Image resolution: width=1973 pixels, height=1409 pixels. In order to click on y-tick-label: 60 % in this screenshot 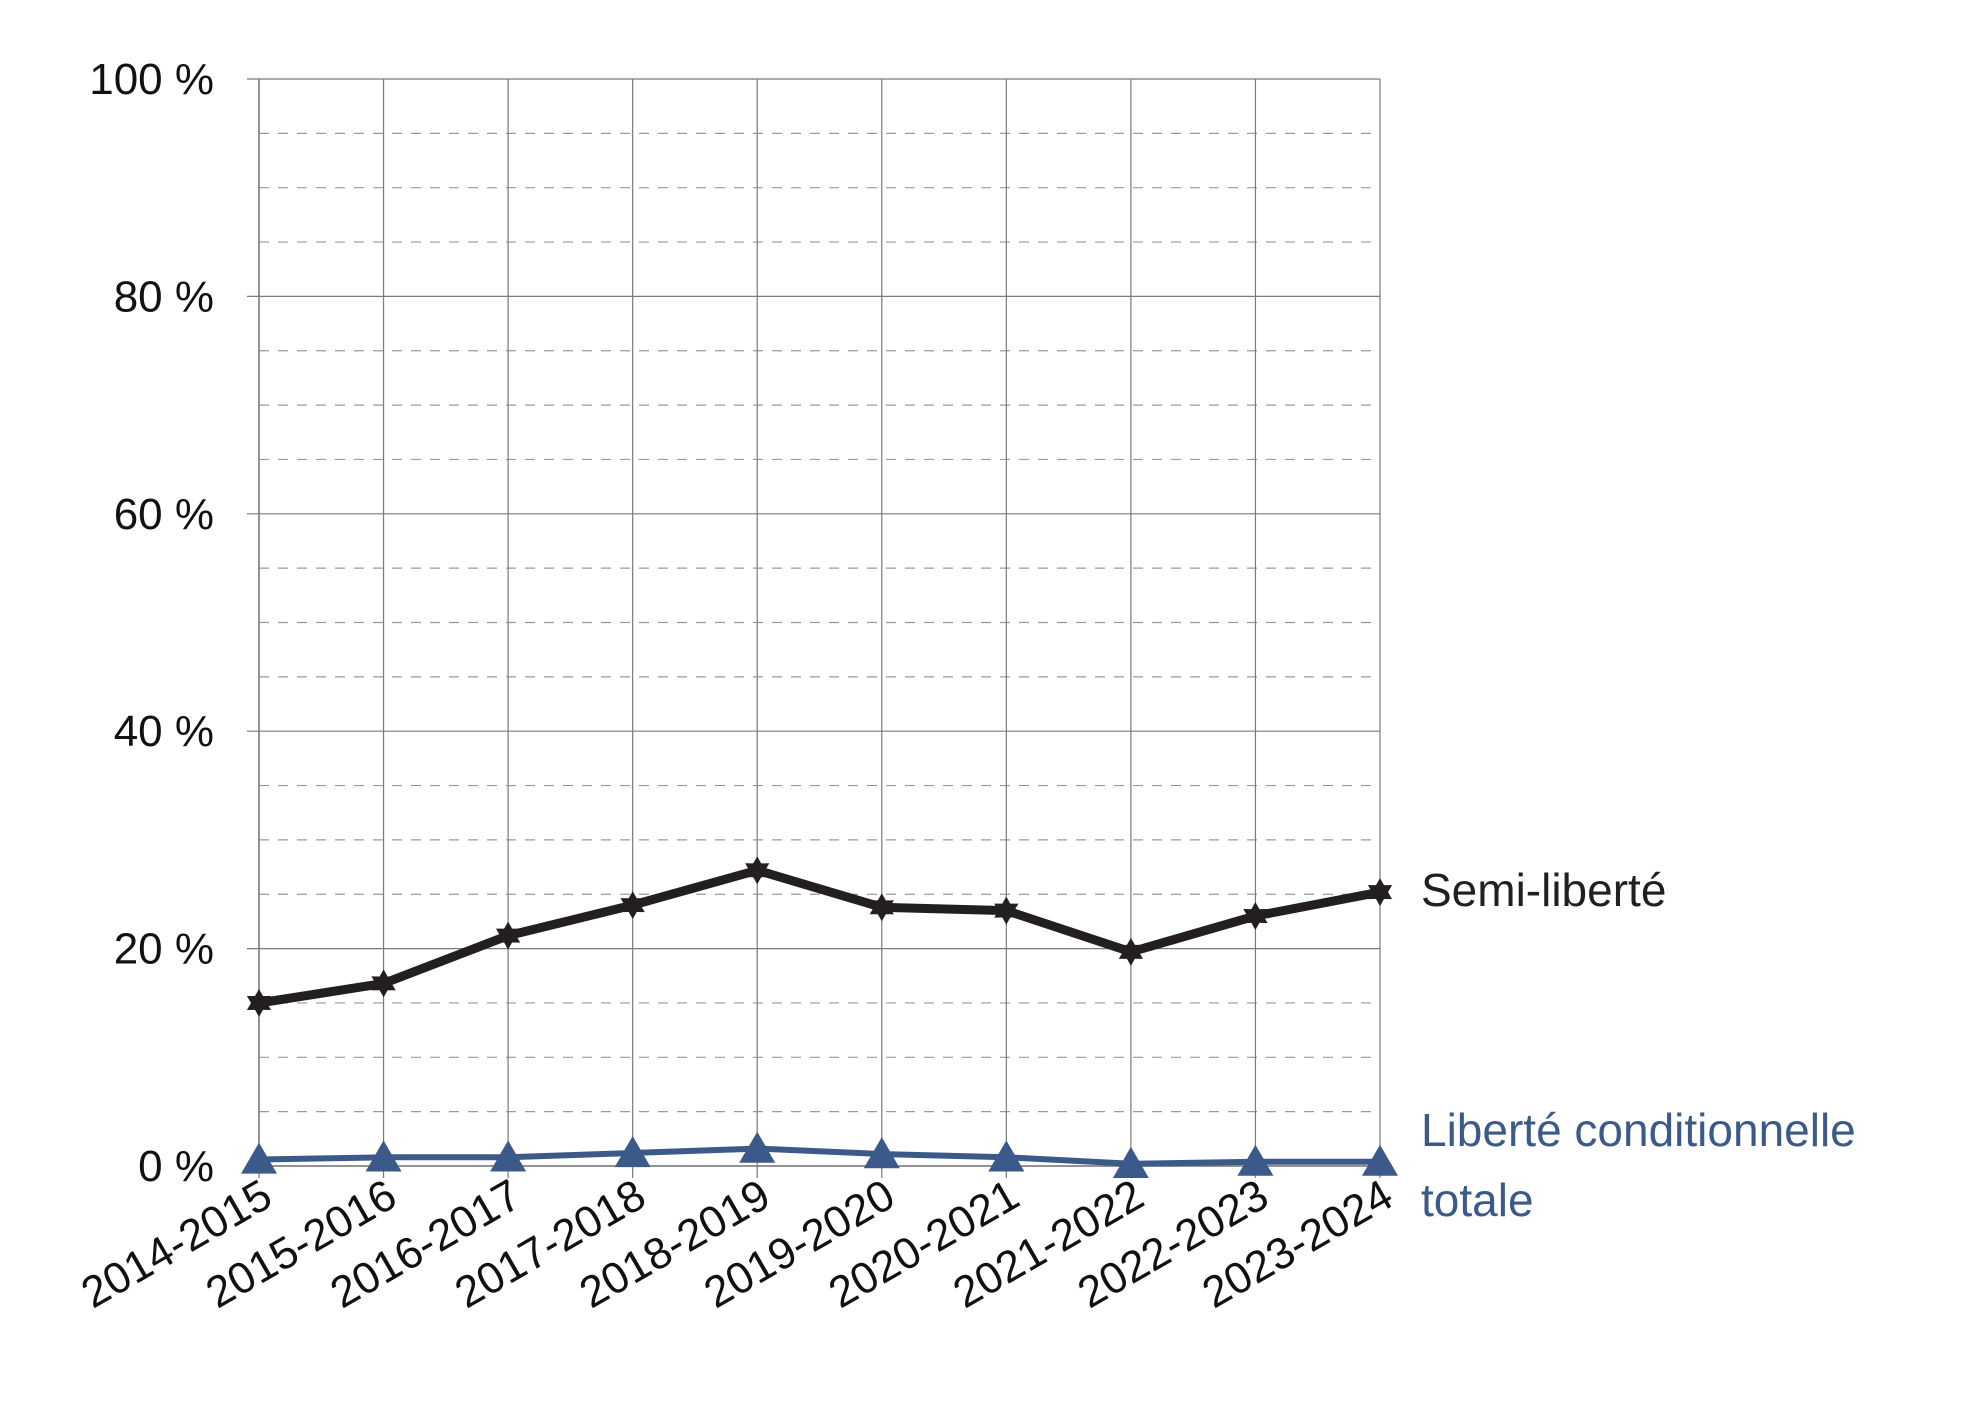, I will do `click(164, 514)`.